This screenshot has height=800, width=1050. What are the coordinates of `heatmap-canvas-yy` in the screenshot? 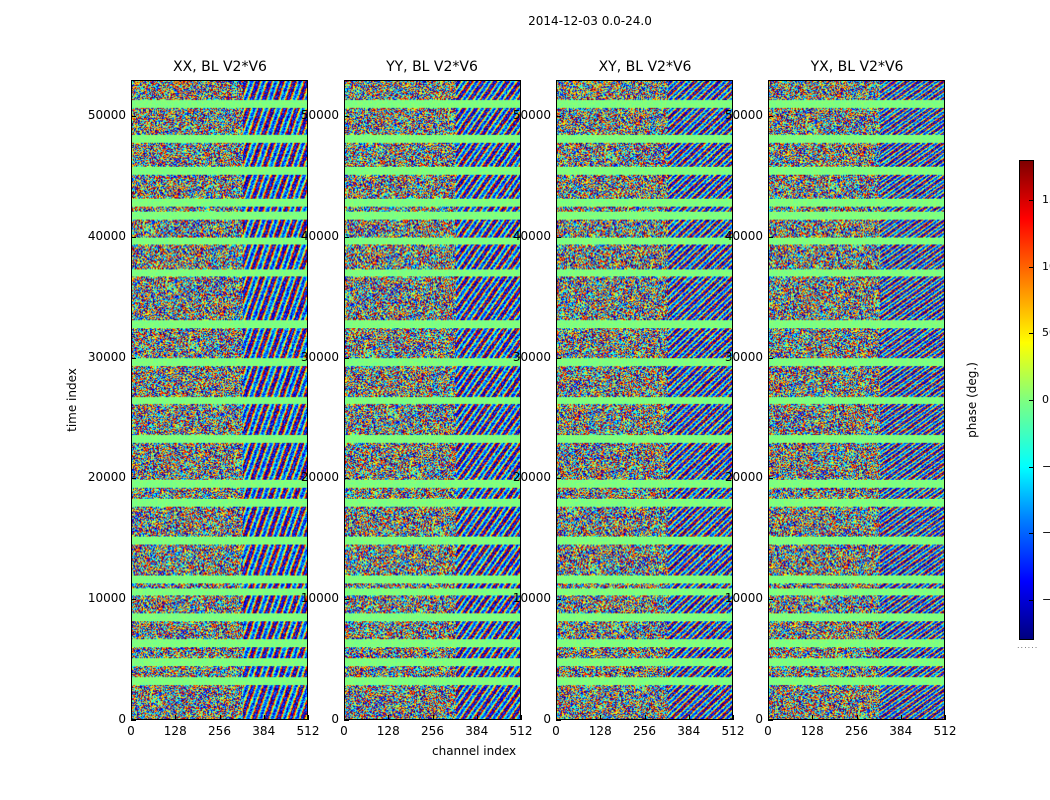 It's located at (432, 400).